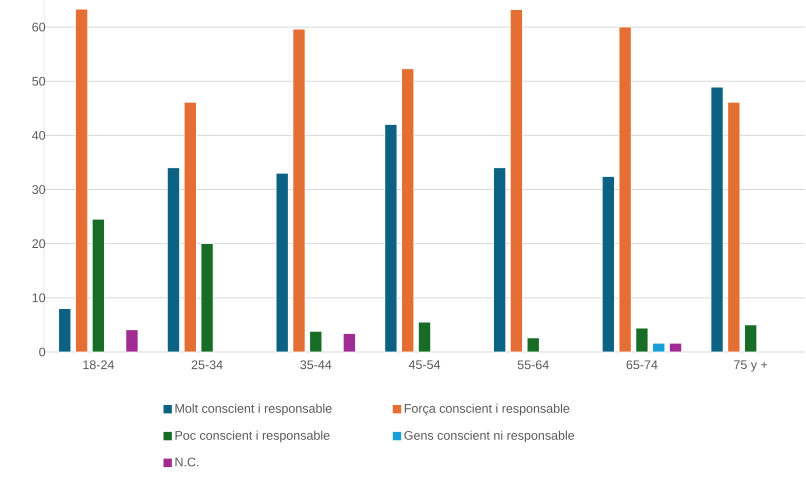 This screenshot has height=486, width=806. Describe the element at coordinates (424, 365) in the screenshot. I see `x-tick-label: 45-54` at that location.